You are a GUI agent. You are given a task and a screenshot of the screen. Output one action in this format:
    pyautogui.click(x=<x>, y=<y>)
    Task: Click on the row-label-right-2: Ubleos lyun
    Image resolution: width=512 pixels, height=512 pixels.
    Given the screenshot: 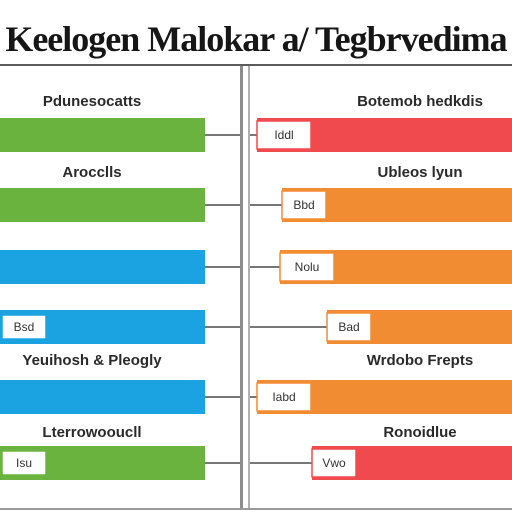 What is the action you would take?
    pyautogui.click(x=419, y=172)
    